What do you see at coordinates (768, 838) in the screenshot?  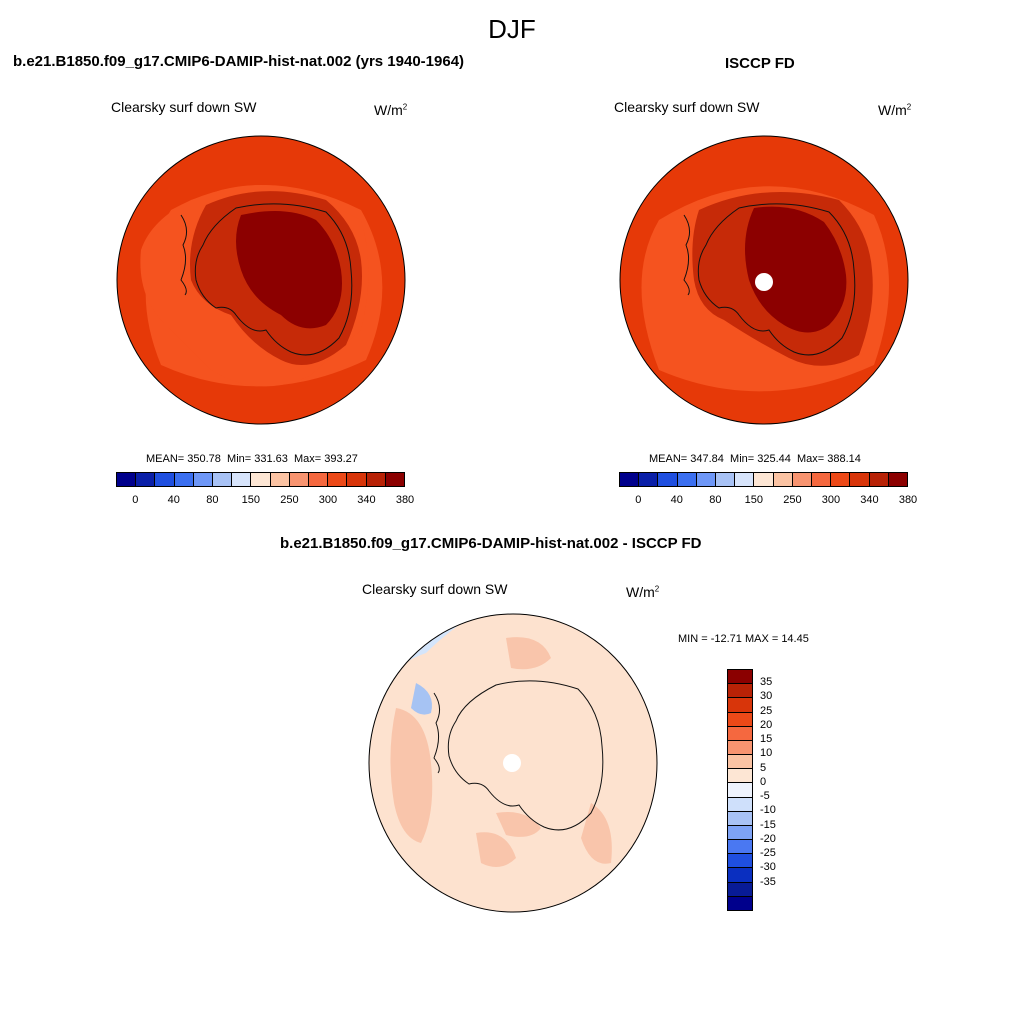 I see `colorbar-tick-label: -20` at bounding box center [768, 838].